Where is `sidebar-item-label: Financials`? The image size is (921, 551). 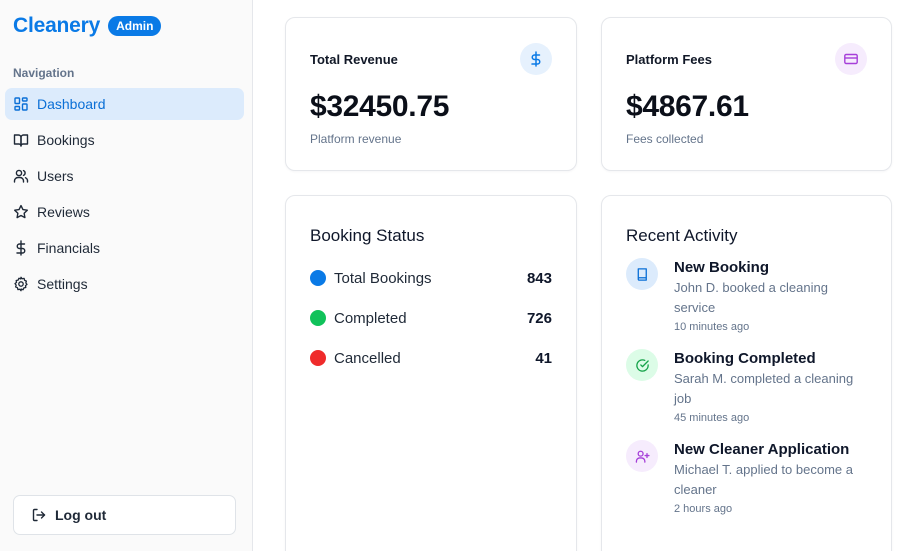 sidebar-item-label: Financials is located at coordinates (69, 248).